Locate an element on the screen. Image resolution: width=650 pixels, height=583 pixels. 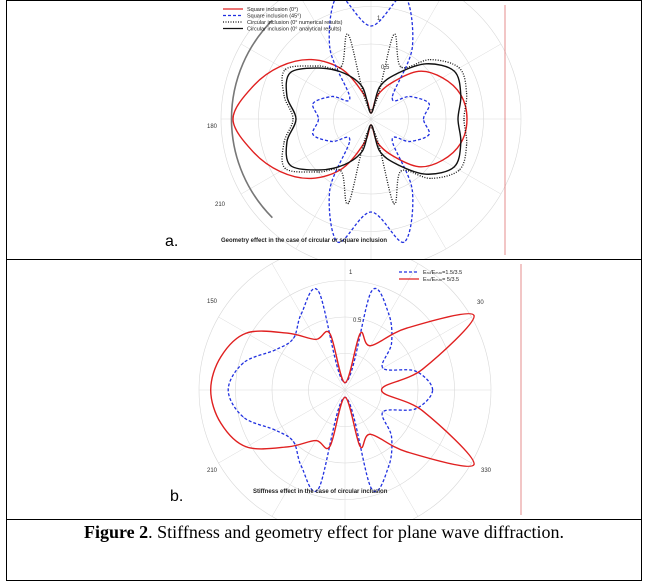
tick-label: 180 is located at coordinates (212, 127).